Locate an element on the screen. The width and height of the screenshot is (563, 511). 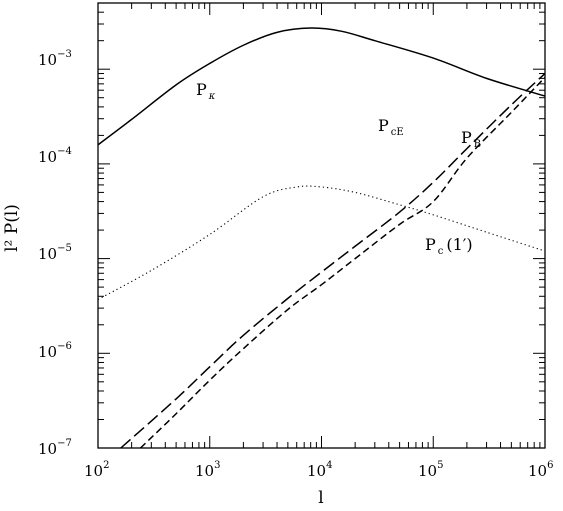
y-axis-label: l² P(l) is located at coordinates (12, 228).